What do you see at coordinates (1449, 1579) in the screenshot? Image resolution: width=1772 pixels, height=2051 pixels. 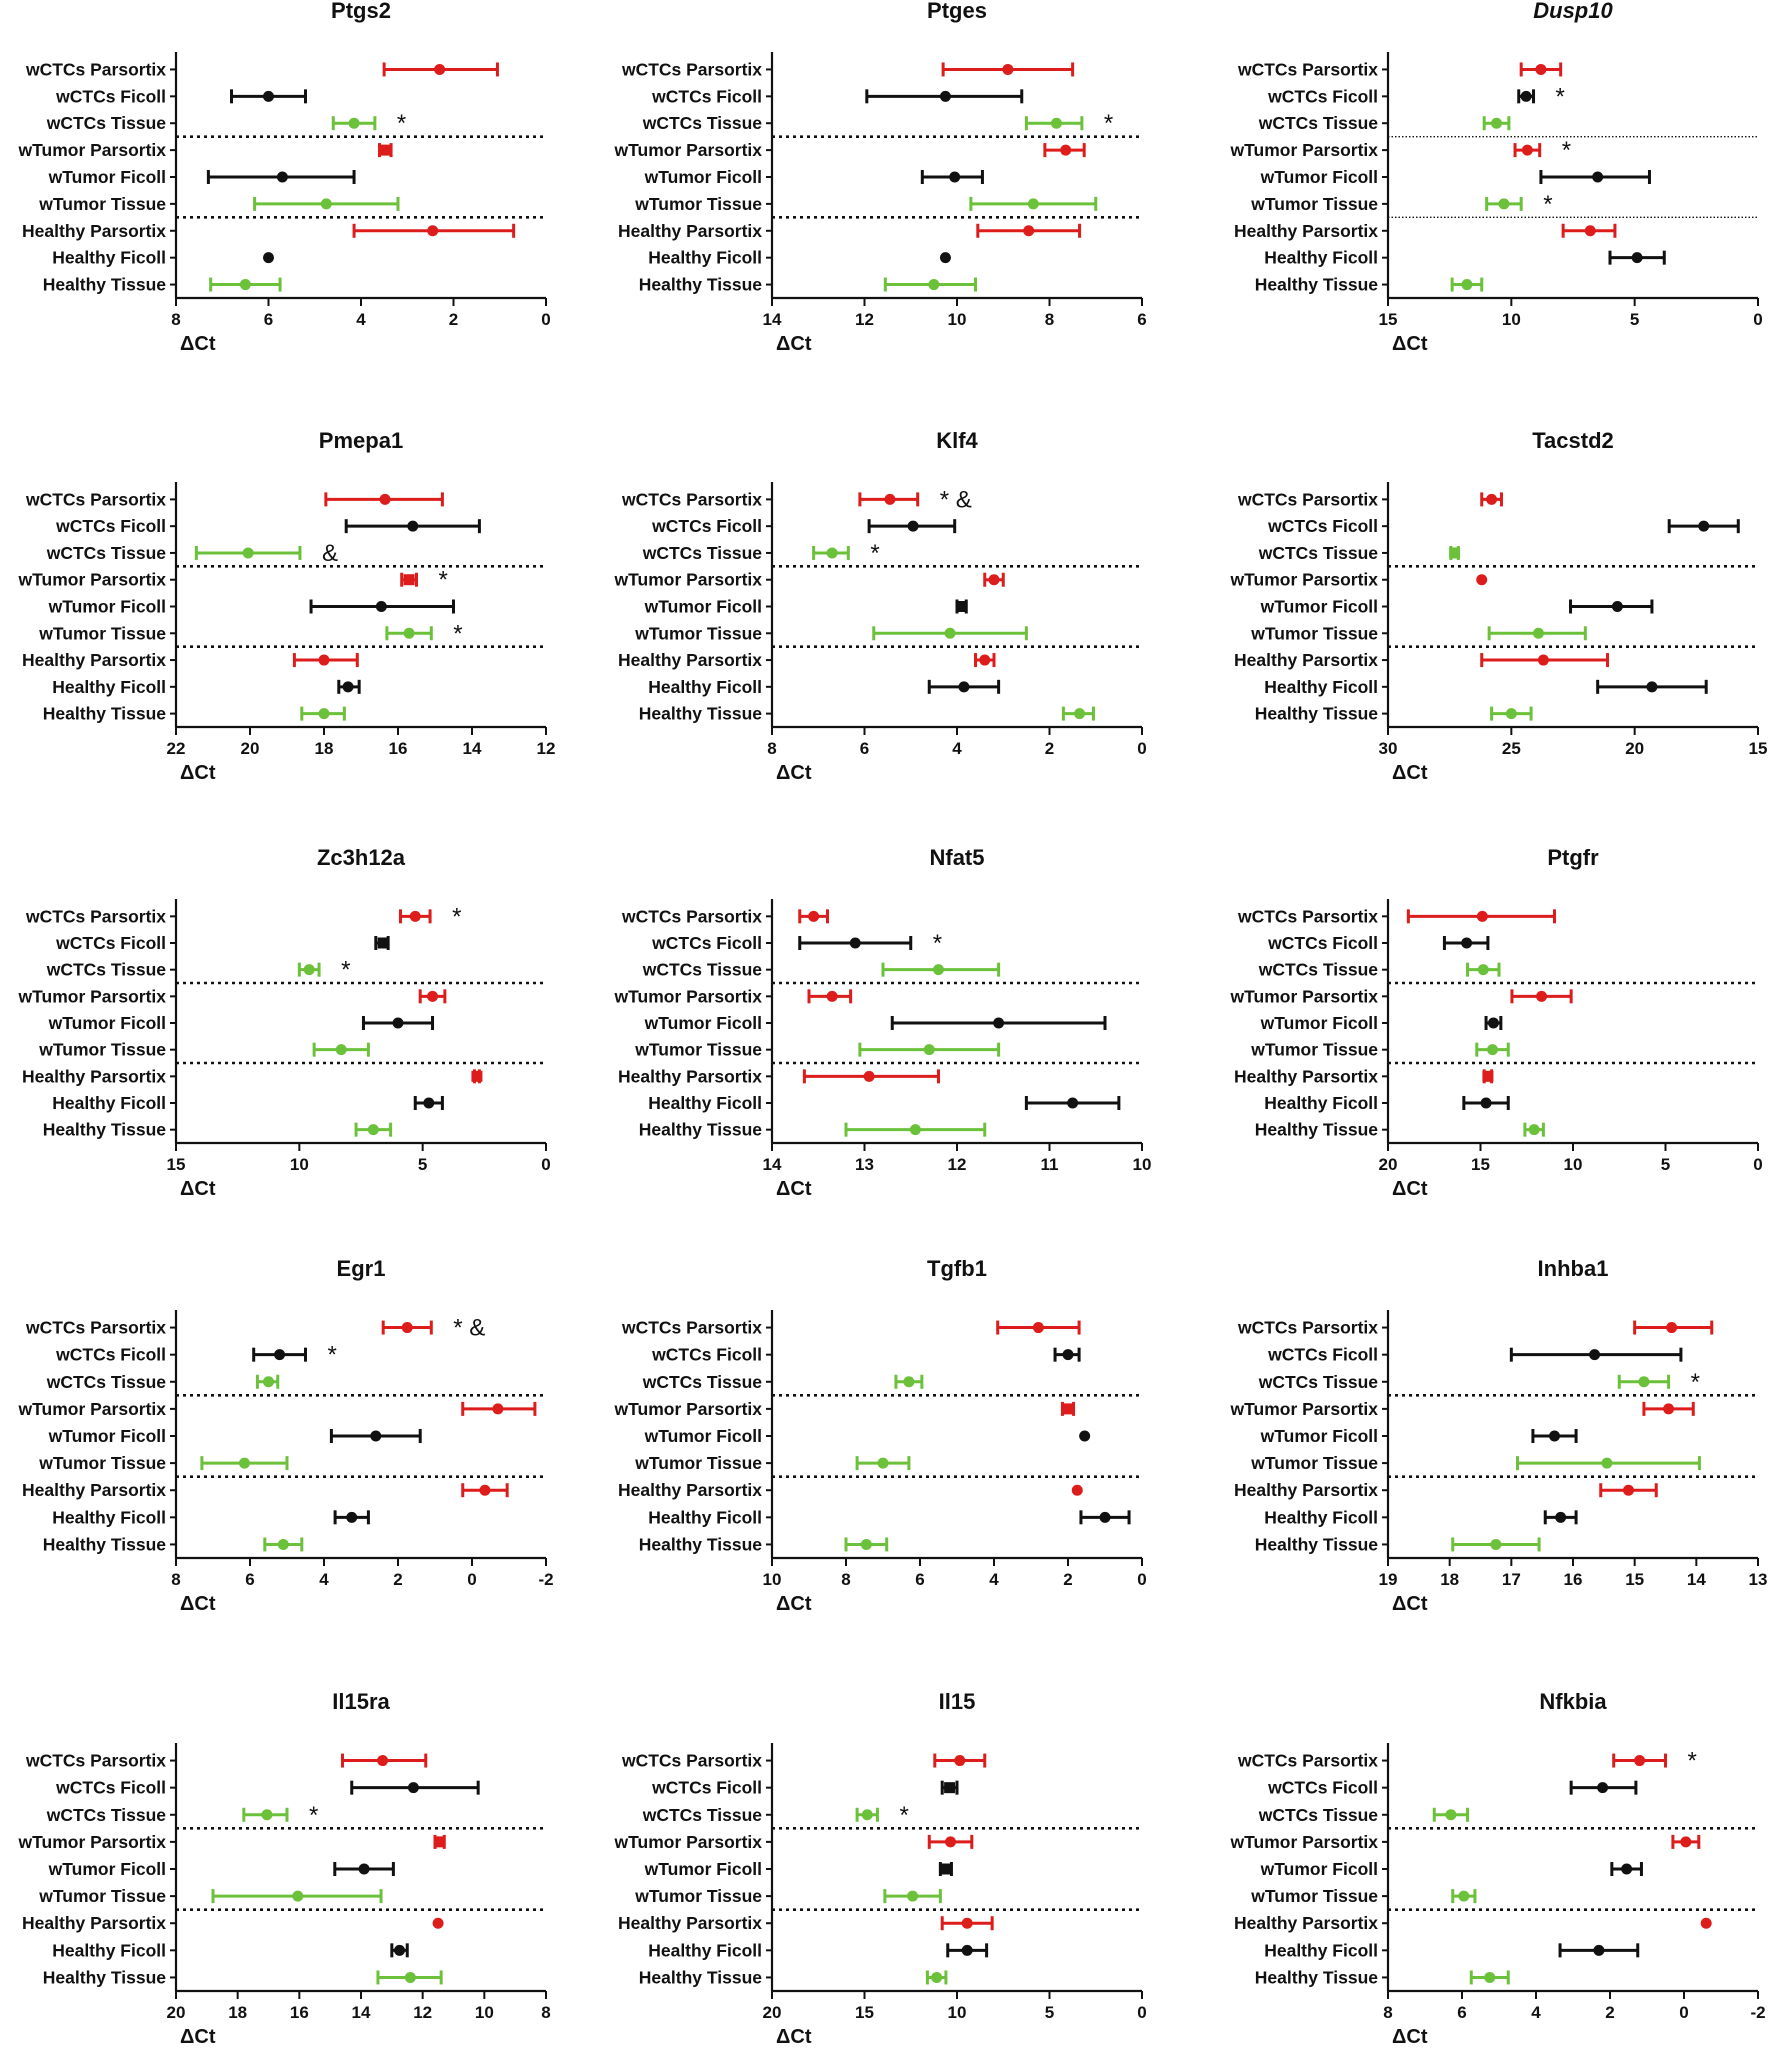 I see `x-tick-label: 18` at bounding box center [1449, 1579].